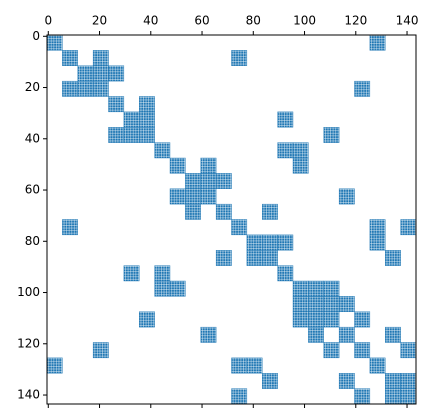  Describe the element at coordinates (150, 21) in the screenshot. I see `x-tick-label: 40` at that location.